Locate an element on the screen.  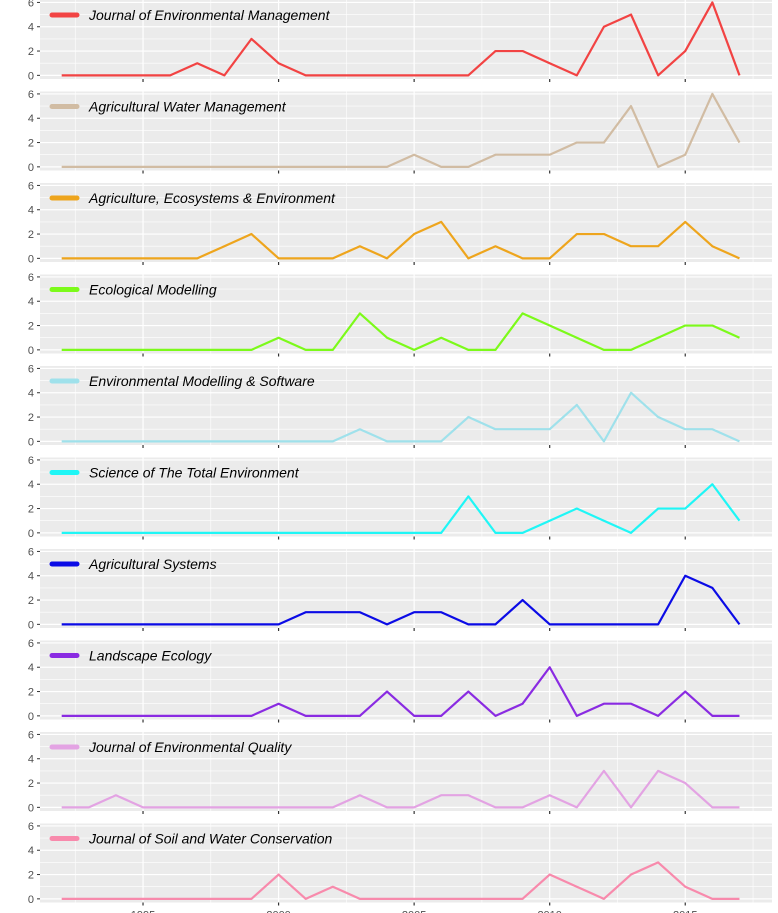
legend-label: Science of The Total Environment is located at coordinates (194, 473).